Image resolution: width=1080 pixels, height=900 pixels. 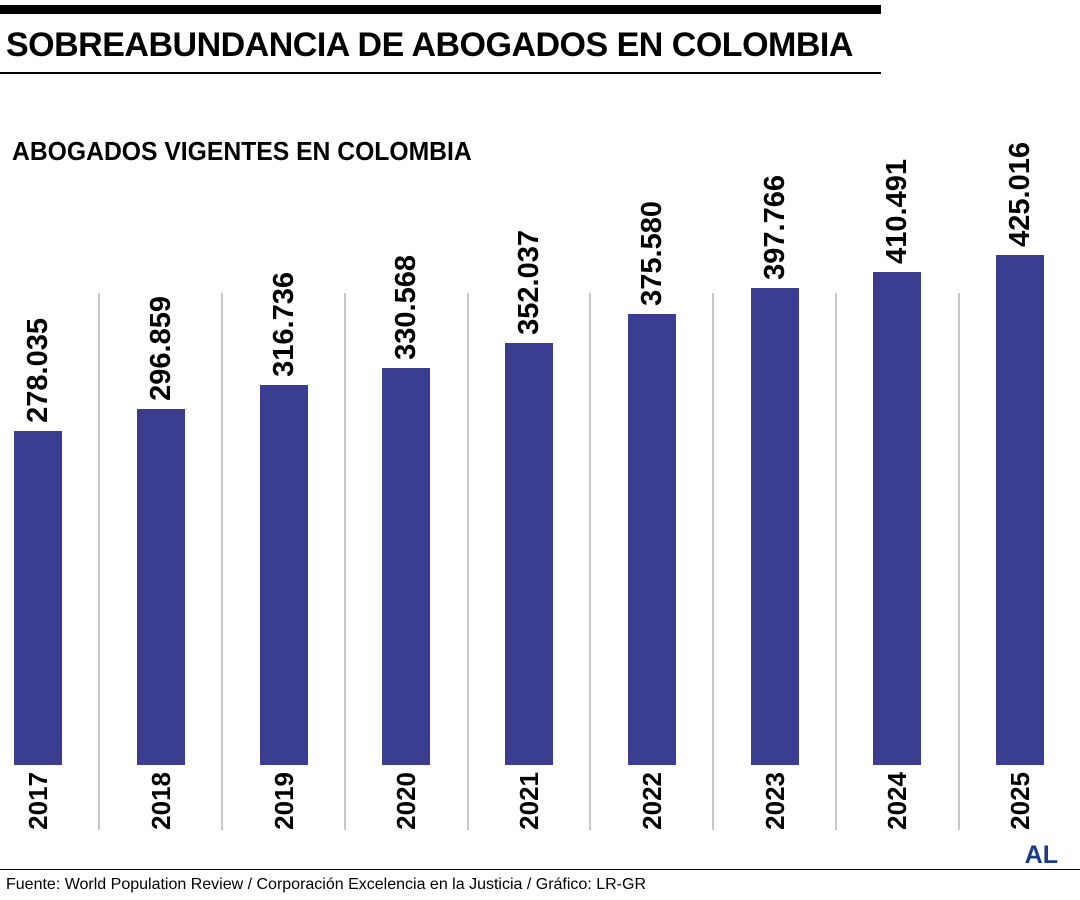 I want to click on bar-value-label: 397.766, so click(x=774, y=227).